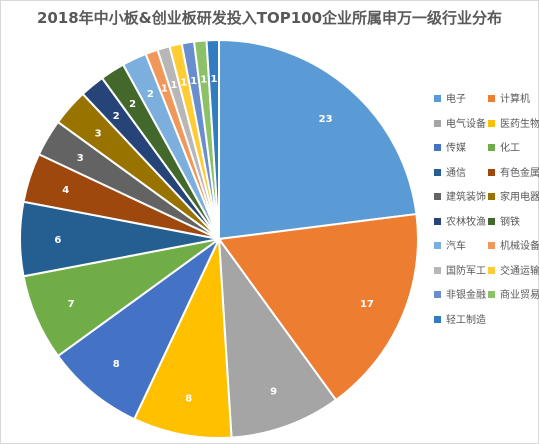 This screenshot has height=444, width=539. What do you see at coordinates (466, 271) in the screenshot?
I see `legend-label: 国防军工` at bounding box center [466, 271].